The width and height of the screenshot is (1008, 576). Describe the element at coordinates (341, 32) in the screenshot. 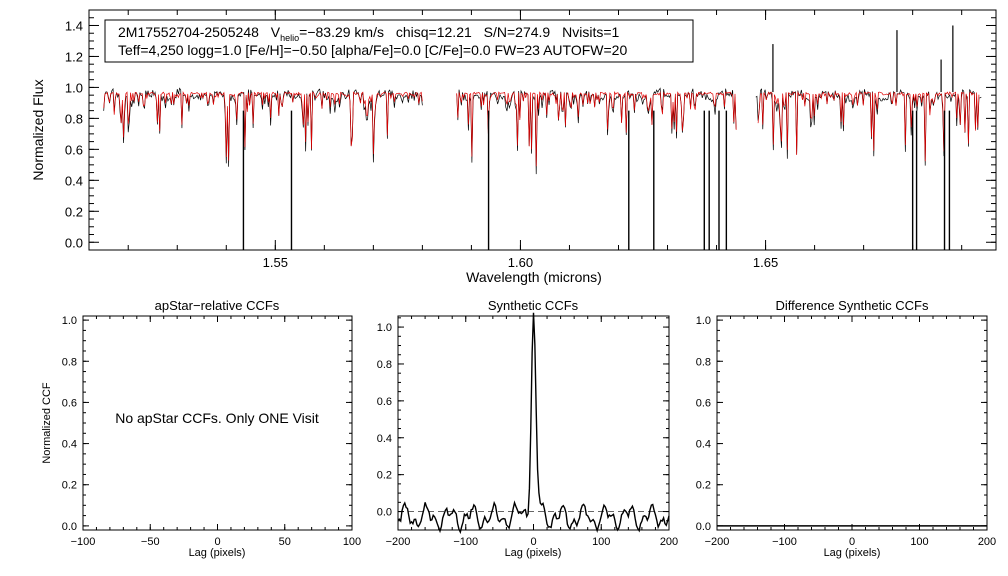

I see `v-helio-value: =−83.29 km/s` at that location.